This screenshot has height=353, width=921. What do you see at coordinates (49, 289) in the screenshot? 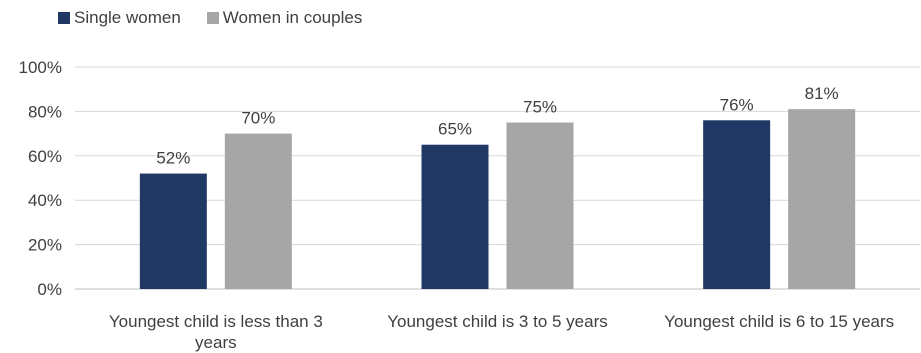
I see `y-tick-label: 0%` at bounding box center [49, 289].